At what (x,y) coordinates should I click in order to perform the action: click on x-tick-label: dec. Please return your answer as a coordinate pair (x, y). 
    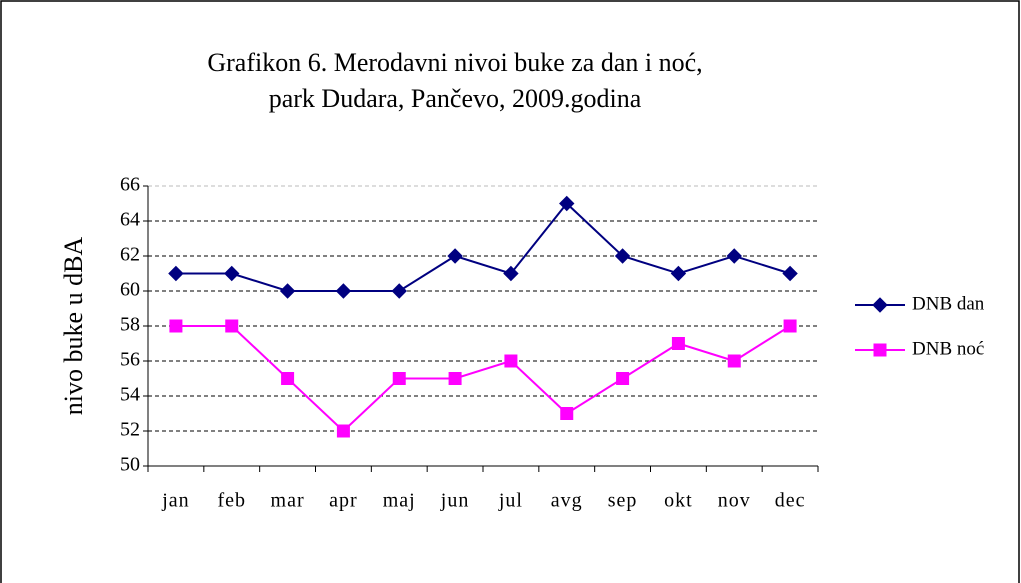
    Looking at the image, I should click on (790, 501).